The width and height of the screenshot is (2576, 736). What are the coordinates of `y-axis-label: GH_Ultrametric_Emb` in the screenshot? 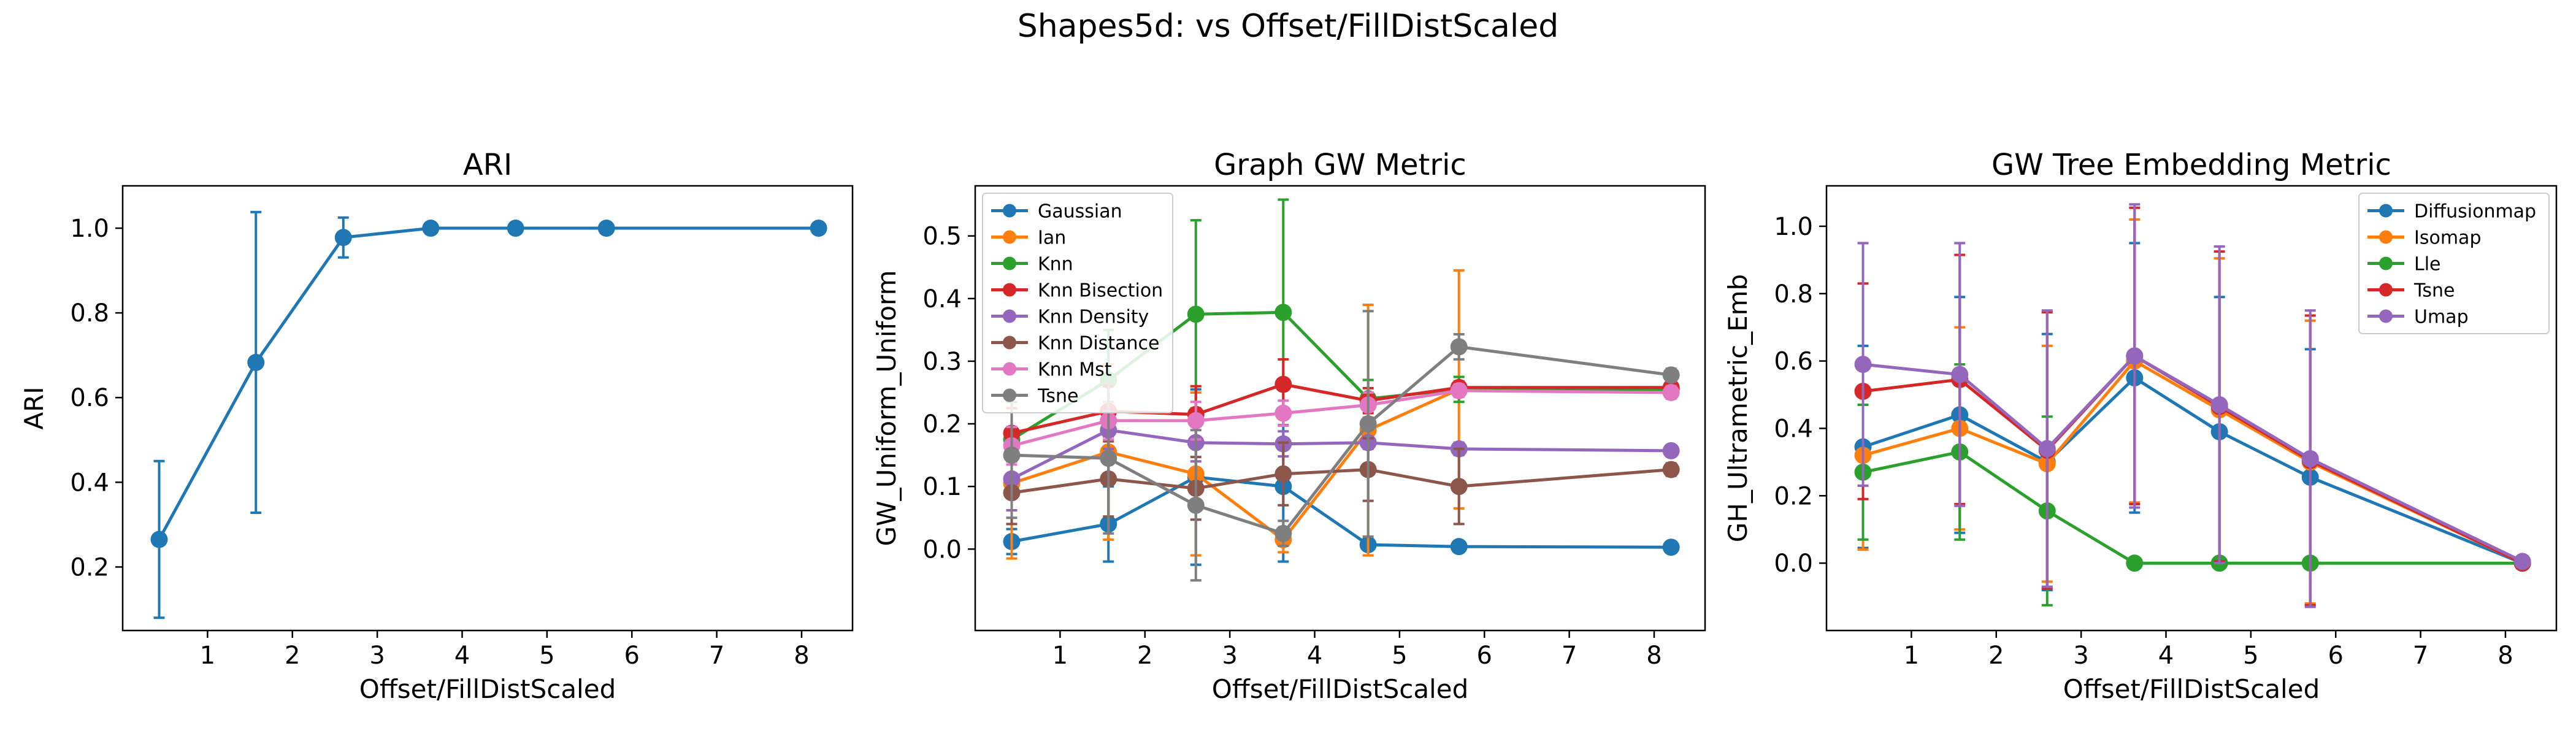 It's located at (1738, 408).